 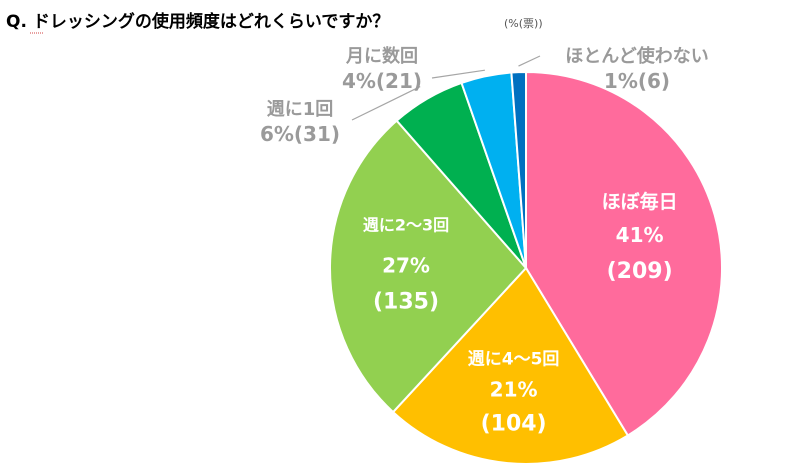 What do you see at coordinates (446, 88) in the screenshot?
I see `leader-lines` at bounding box center [446, 88].